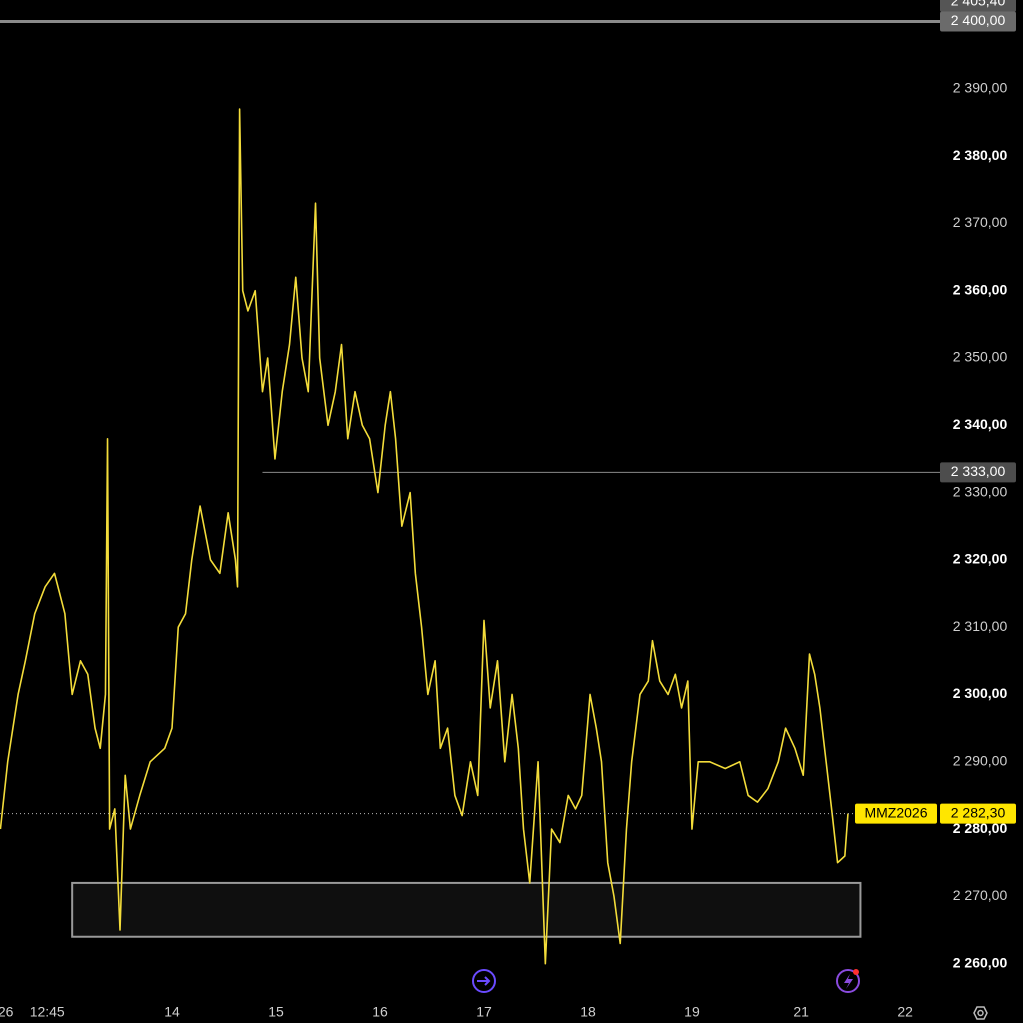  I want to click on icon-bolt, so click(848, 981).